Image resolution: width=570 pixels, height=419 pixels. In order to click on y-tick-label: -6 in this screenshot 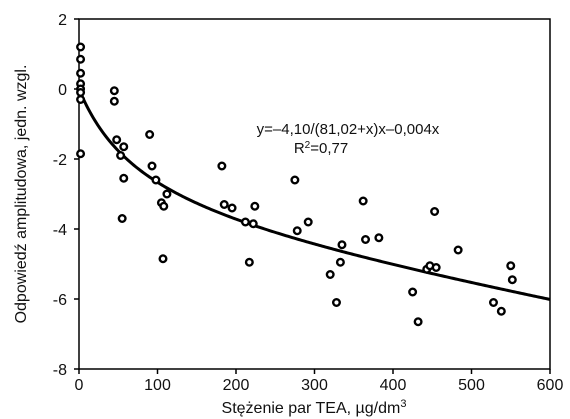, I will do `click(60, 300)`.